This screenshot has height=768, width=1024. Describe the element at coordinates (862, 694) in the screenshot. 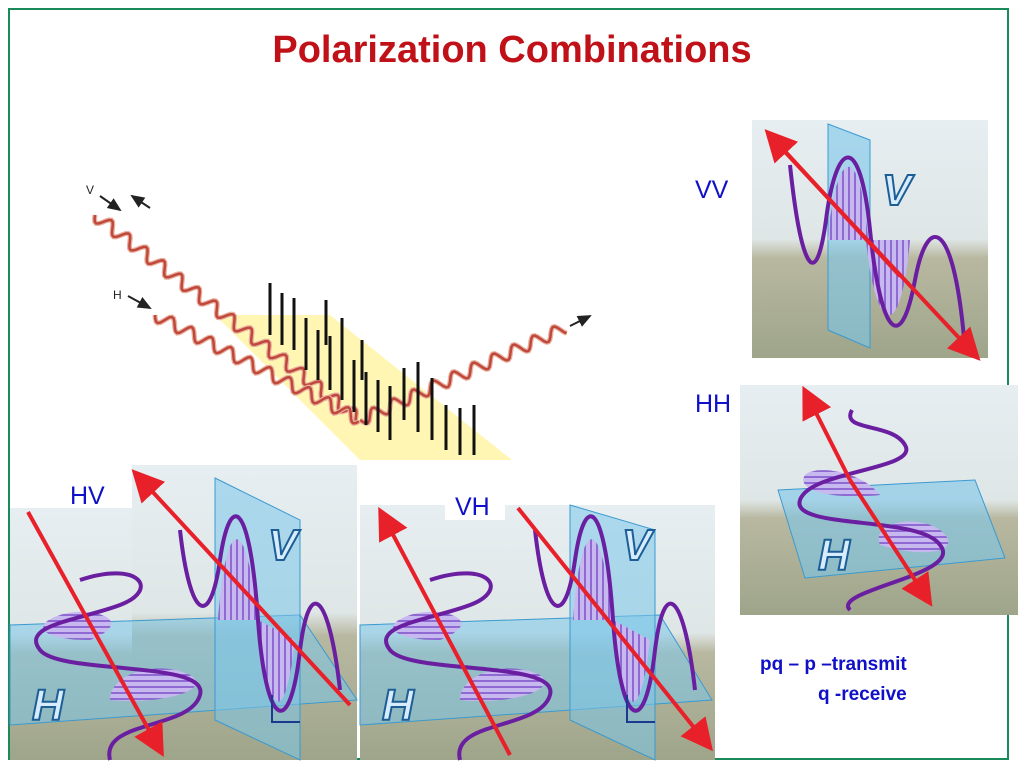

I see `note-line: q -receive` at that location.